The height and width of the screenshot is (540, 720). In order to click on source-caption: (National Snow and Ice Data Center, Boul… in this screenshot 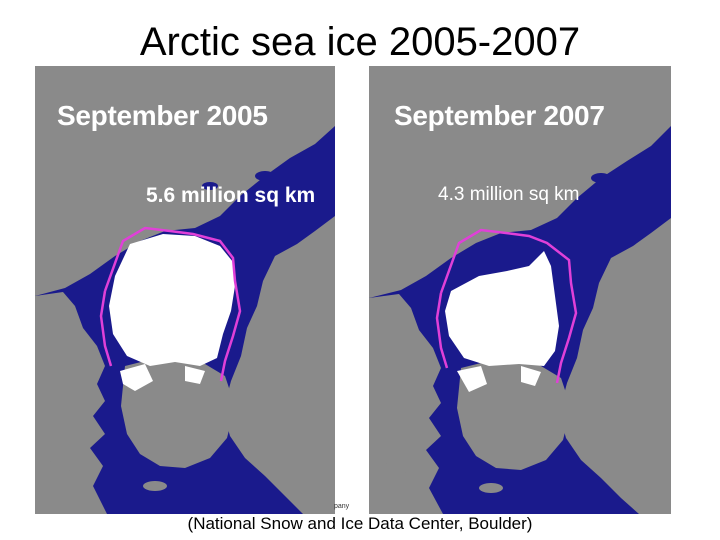, I will do `click(360, 524)`.